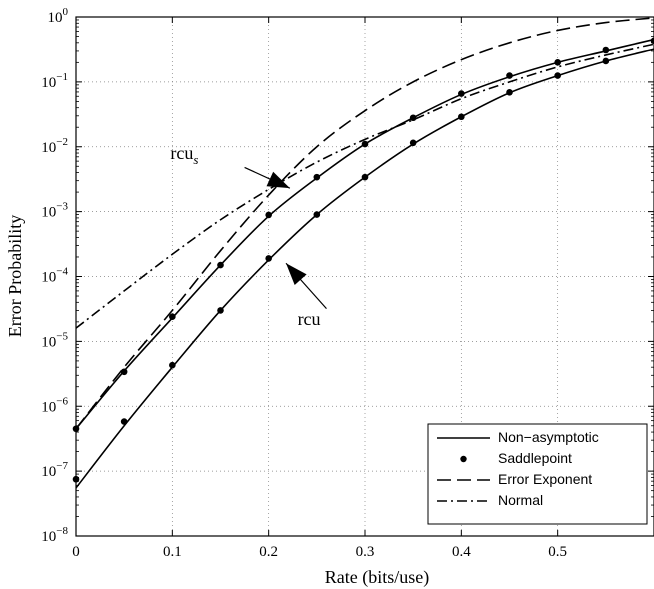  What do you see at coordinates (545, 479) in the screenshot?
I see `legend-label: Error Exponent` at bounding box center [545, 479].